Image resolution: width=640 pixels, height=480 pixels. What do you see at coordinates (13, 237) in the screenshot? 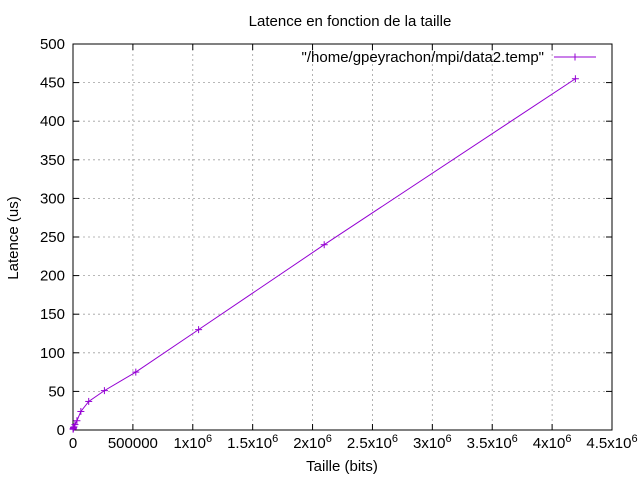
I see `y-axis-label: Latence (us)` at bounding box center [13, 237].